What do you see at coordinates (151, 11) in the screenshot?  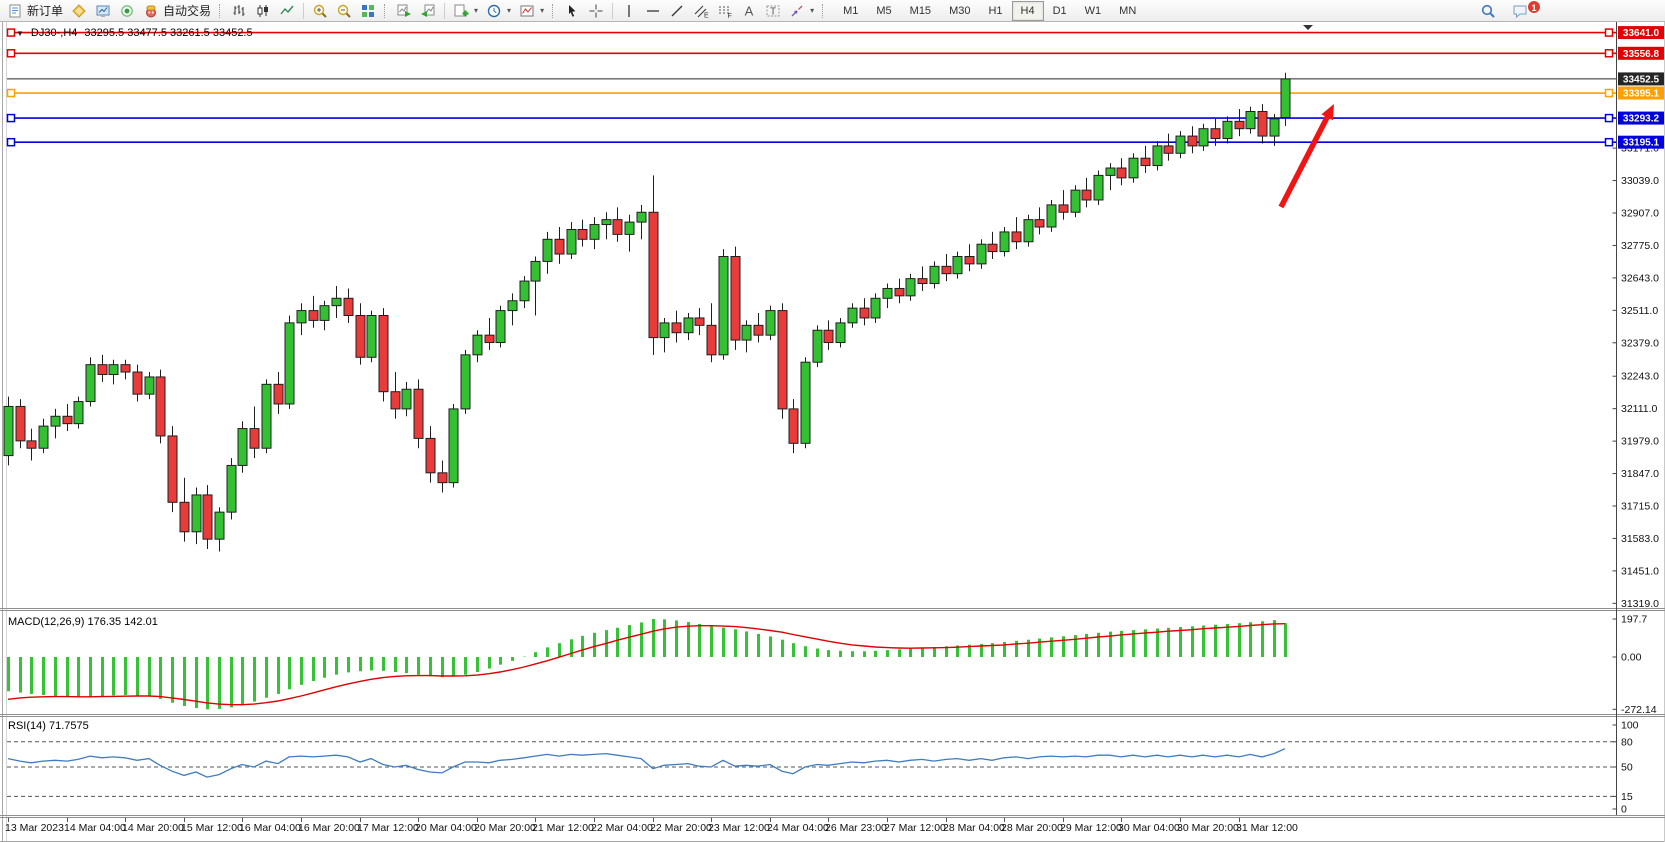 I see `autotrading-icon` at bounding box center [151, 11].